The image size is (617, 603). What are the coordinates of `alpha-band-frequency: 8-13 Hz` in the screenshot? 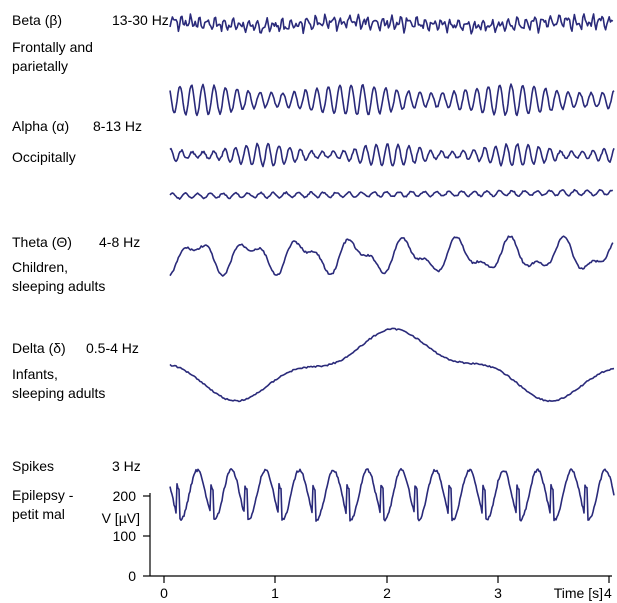 It's located at (118, 126).